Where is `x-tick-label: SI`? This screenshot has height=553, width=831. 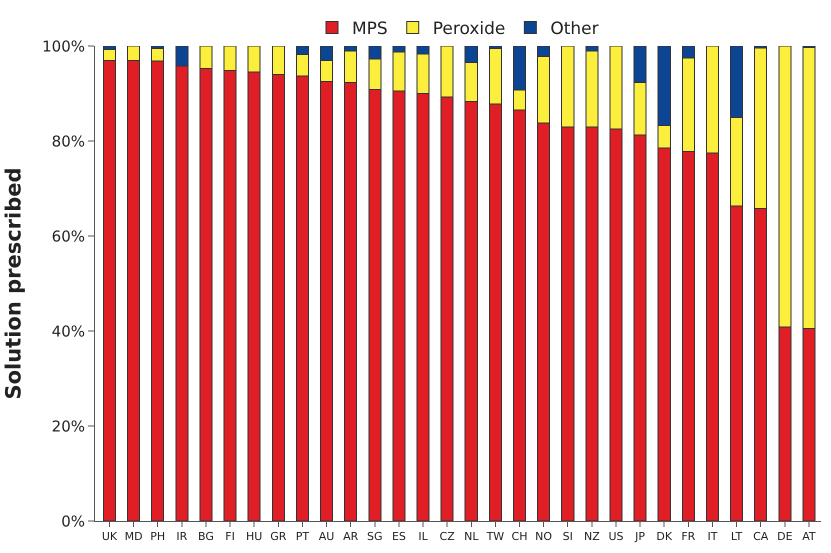 x-tick-label: SI is located at coordinates (567, 537).